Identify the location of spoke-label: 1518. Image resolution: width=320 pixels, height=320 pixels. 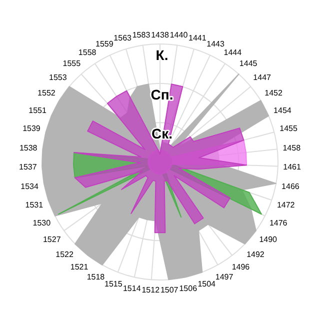
(96, 277).